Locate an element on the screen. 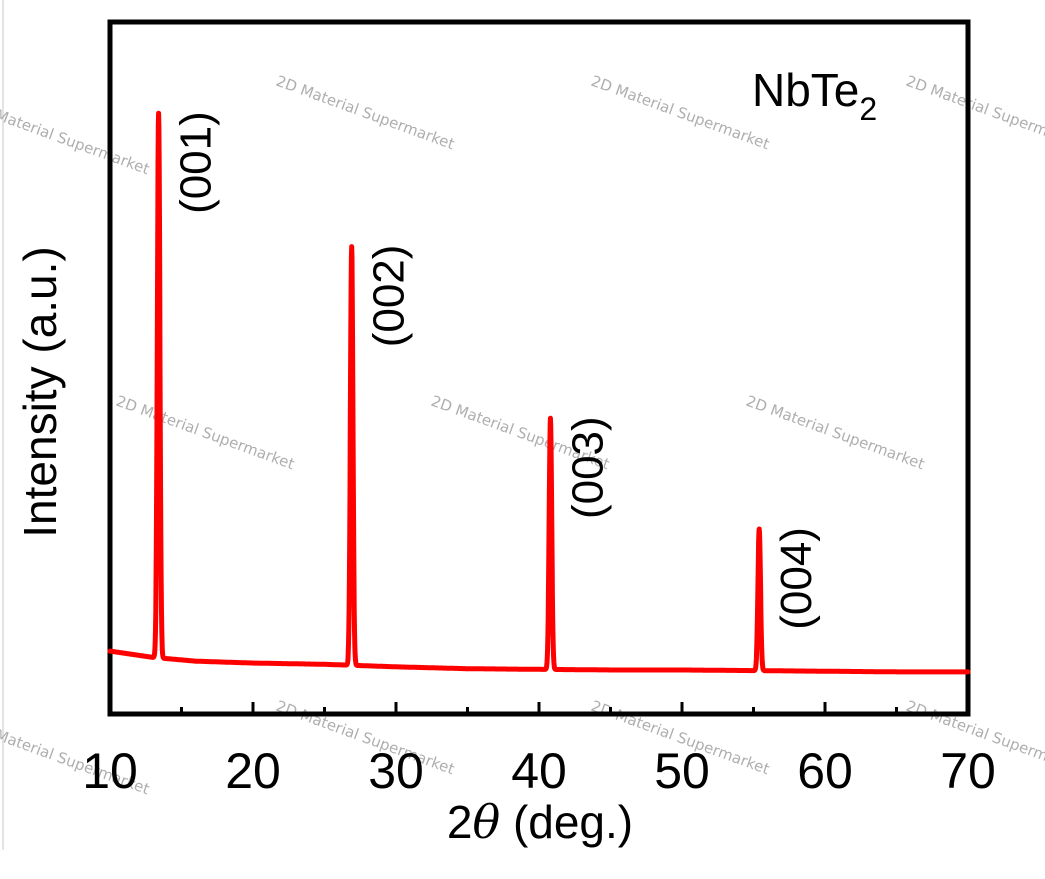 The image size is (1045, 879). x-axis-title: 2θ (deg.) is located at coordinates (540, 822).